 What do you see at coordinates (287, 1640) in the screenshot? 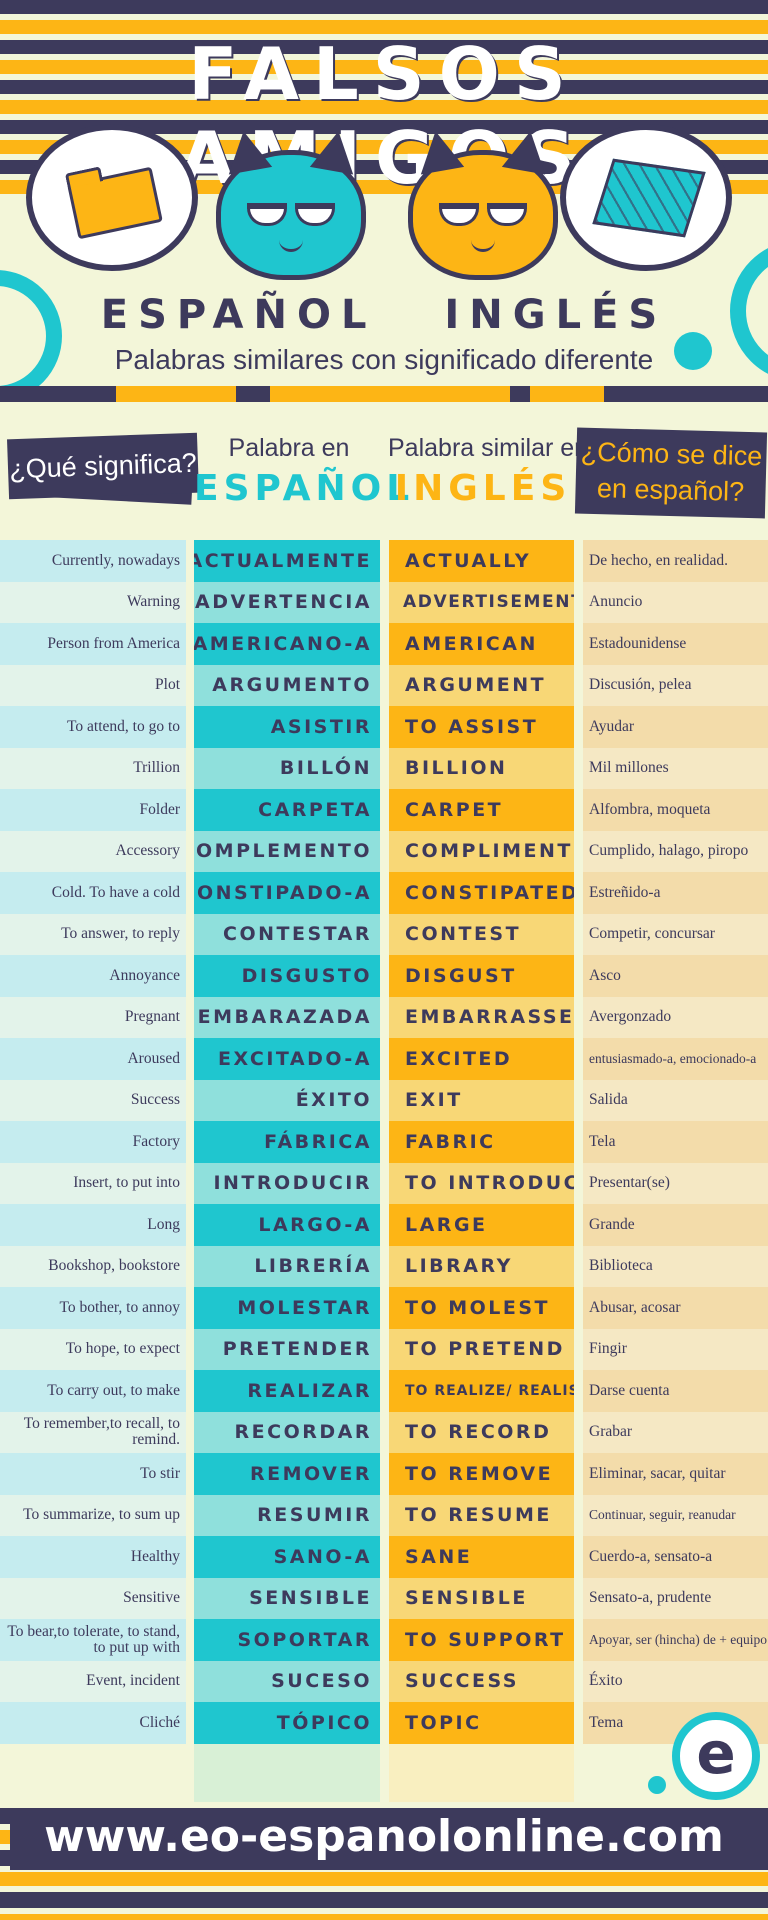
I see `spanish-word-cell: SOPORTAR` at bounding box center [287, 1640].